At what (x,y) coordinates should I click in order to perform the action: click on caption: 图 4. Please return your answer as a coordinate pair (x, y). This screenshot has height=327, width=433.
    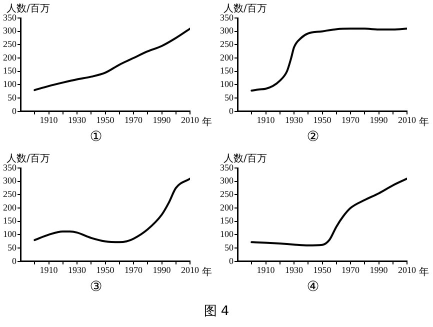
    Looking at the image, I should click on (217, 311).